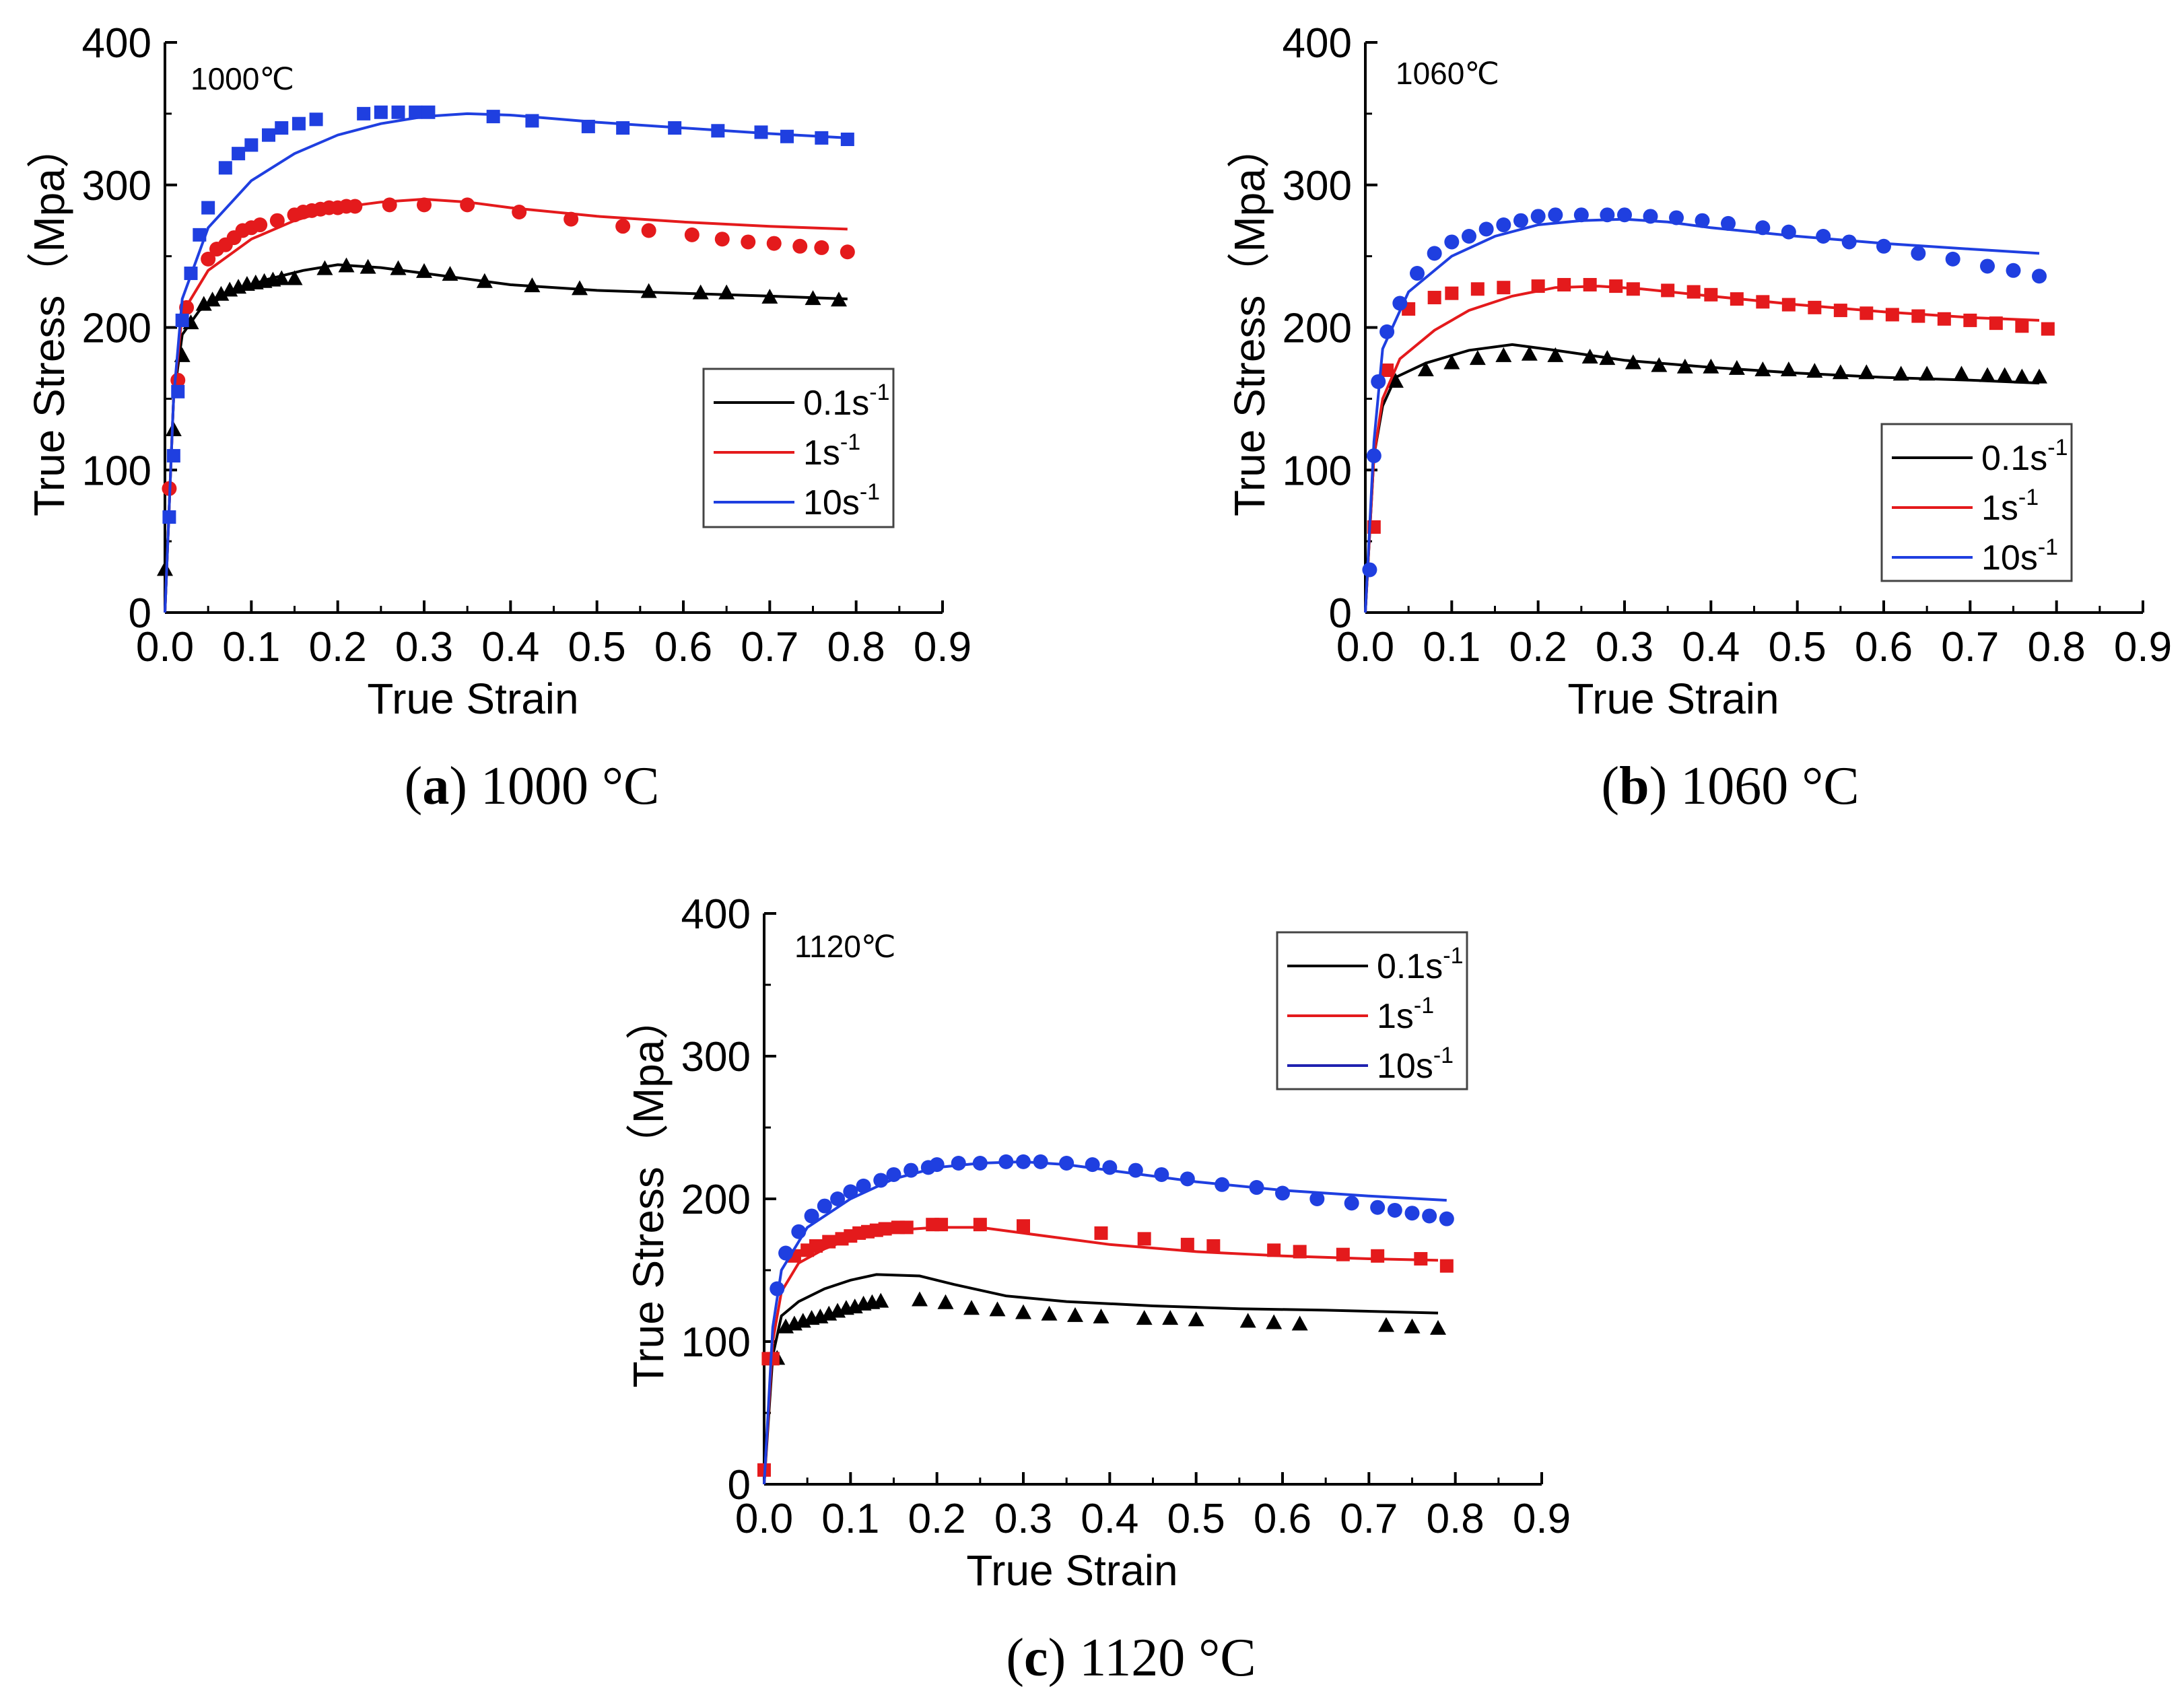 Image resolution: width=2184 pixels, height=1699 pixels. What do you see at coordinates (1447, 73) in the screenshot?
I see `temperature-annotation: 1060℃` at bounding box center [1447, 73].